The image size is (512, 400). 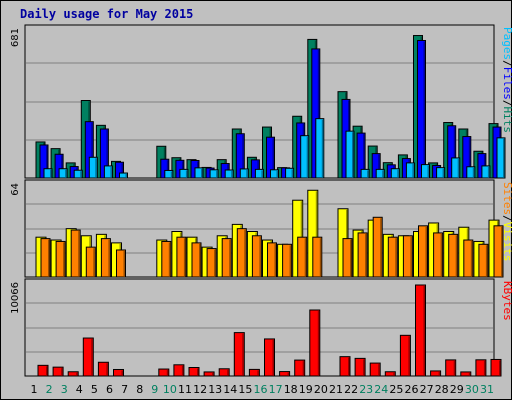 I want to click on bar-hits-files-pages-pages-day14, so click(x=244, y=173).